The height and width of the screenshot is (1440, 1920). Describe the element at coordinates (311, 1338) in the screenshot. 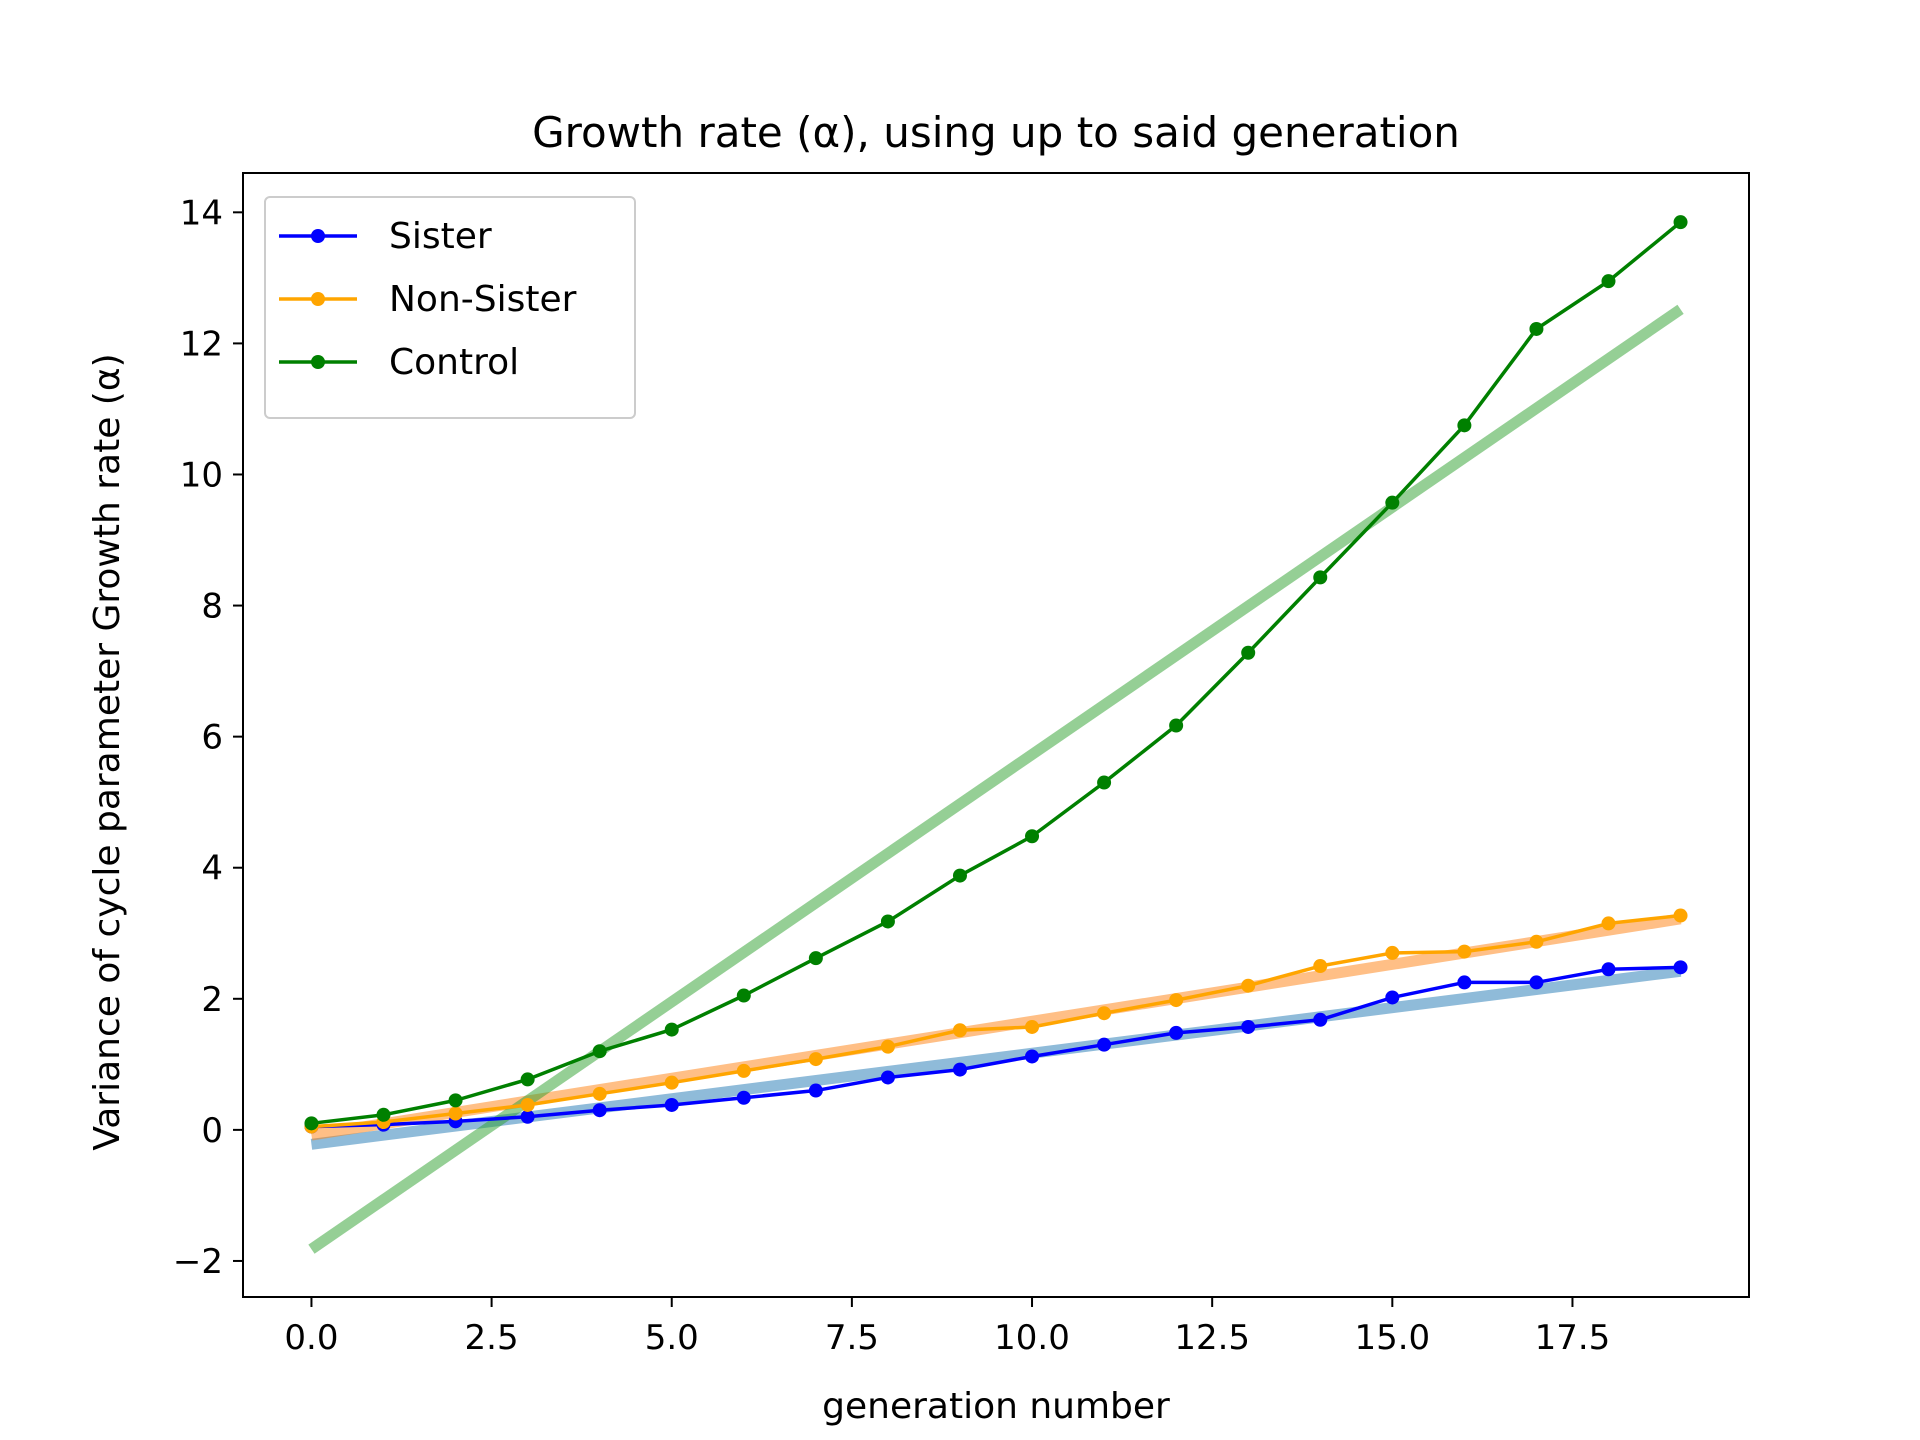

I see `x-tick-label: 0.0` at that location.